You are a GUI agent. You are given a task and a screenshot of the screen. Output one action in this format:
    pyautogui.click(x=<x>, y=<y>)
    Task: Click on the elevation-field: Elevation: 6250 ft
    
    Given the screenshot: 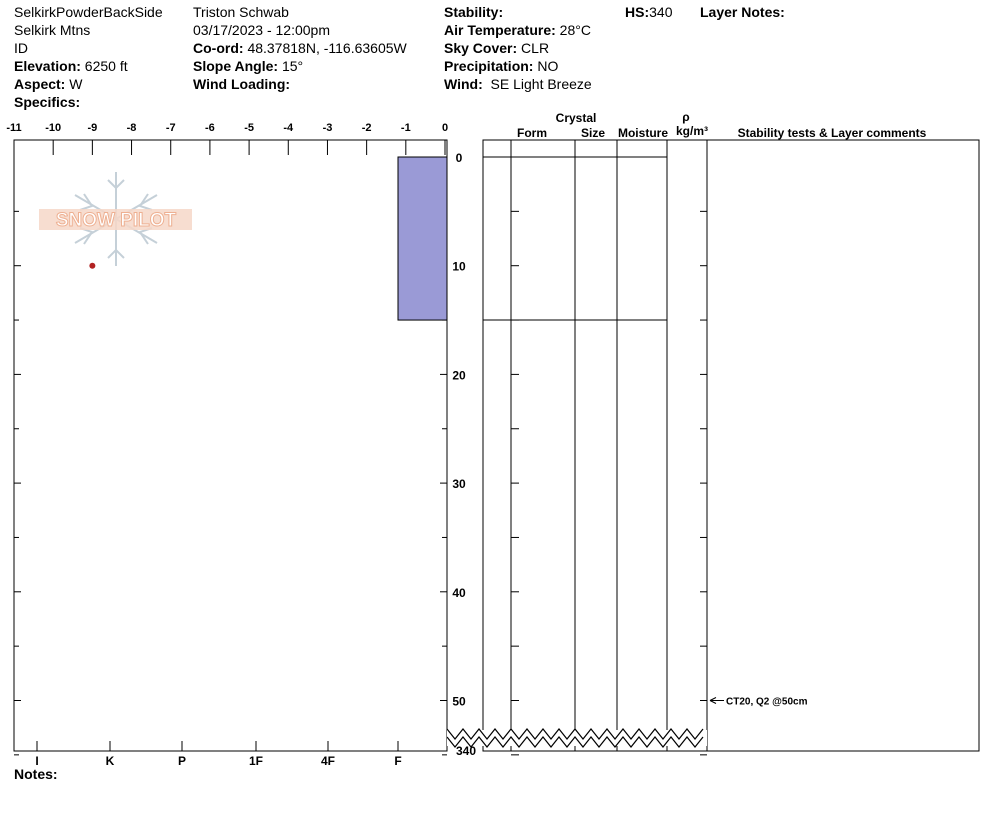 What is the action you would take?
    pyautogui.click(x=71, y=66)
    